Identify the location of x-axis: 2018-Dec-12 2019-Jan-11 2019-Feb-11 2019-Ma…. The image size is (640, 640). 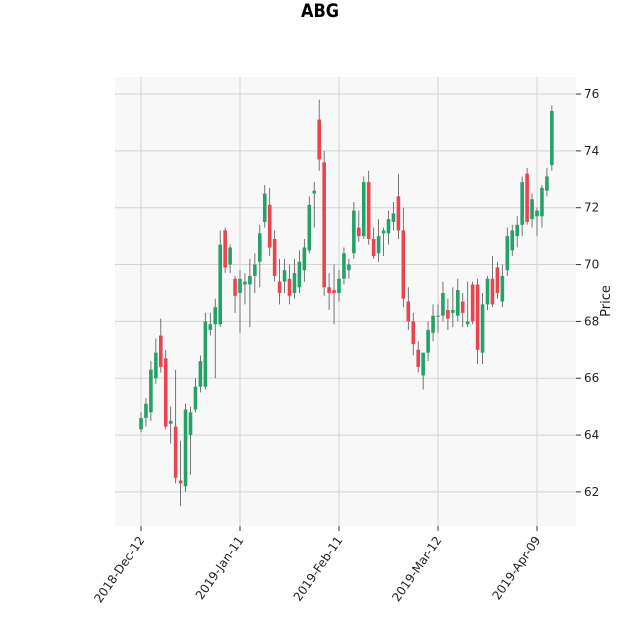
(317, 565).